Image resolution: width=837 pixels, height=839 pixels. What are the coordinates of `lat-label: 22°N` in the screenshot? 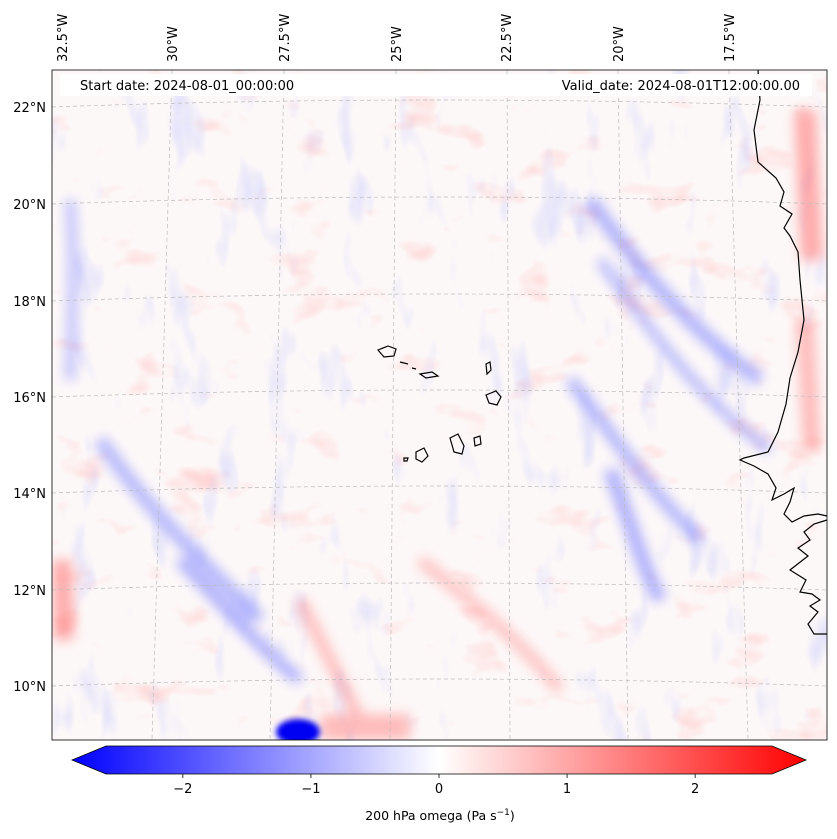 It's located at (29, 108).